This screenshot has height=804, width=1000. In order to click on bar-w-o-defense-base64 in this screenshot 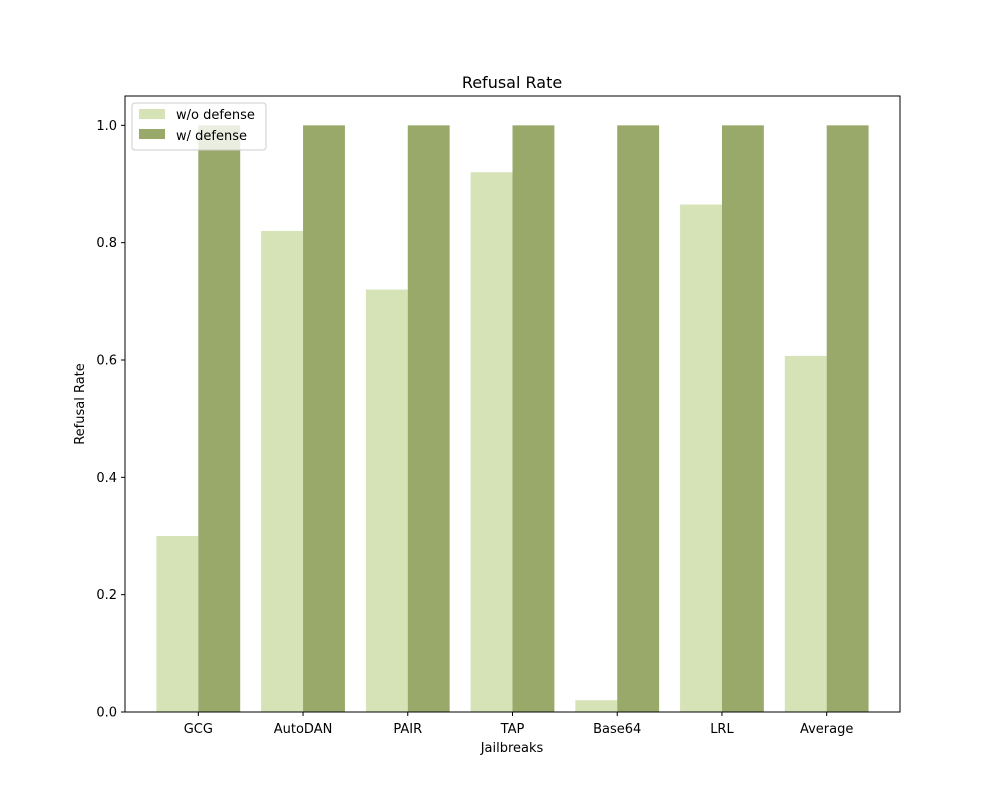, I will do `click(596, 706)`.